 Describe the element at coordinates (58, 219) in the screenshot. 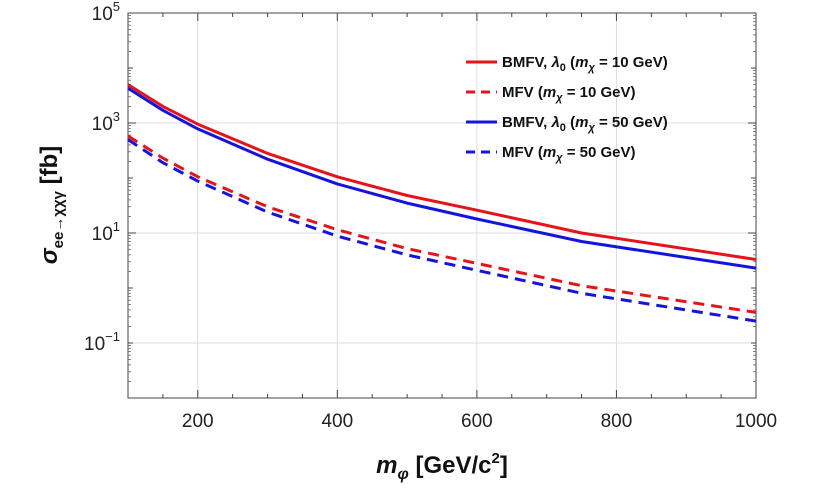

I see `y-label-sub: ee→χχγ` at that location.